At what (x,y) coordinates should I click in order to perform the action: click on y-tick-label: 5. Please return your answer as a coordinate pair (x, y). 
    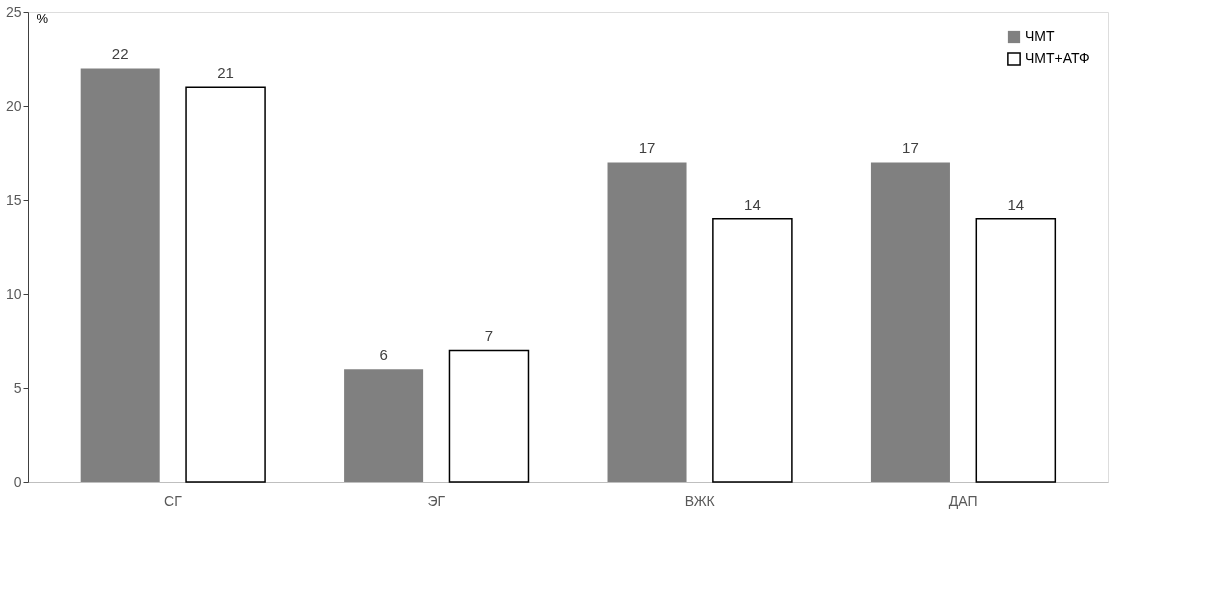
    Looking at the image, I should click on (17, 387).